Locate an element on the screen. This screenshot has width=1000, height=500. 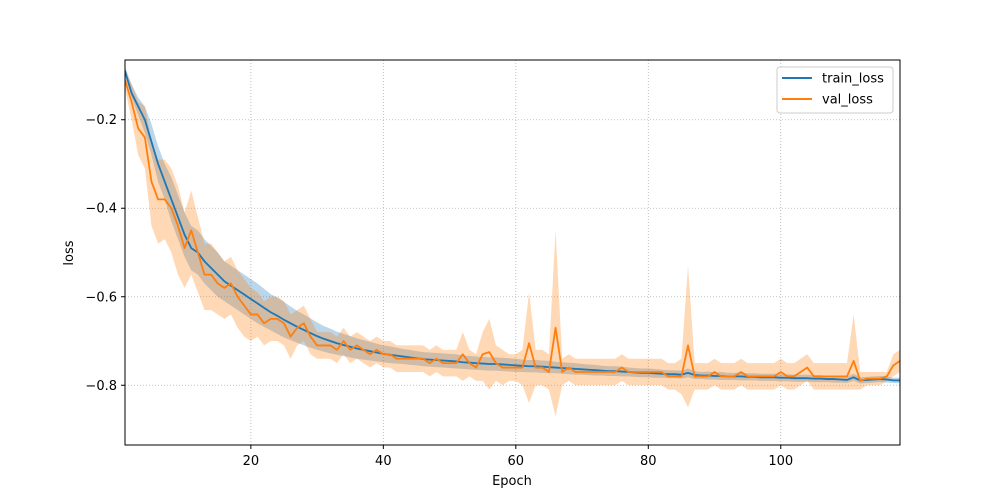
x-tick-label: 100 is located at coordinates (780, 461).